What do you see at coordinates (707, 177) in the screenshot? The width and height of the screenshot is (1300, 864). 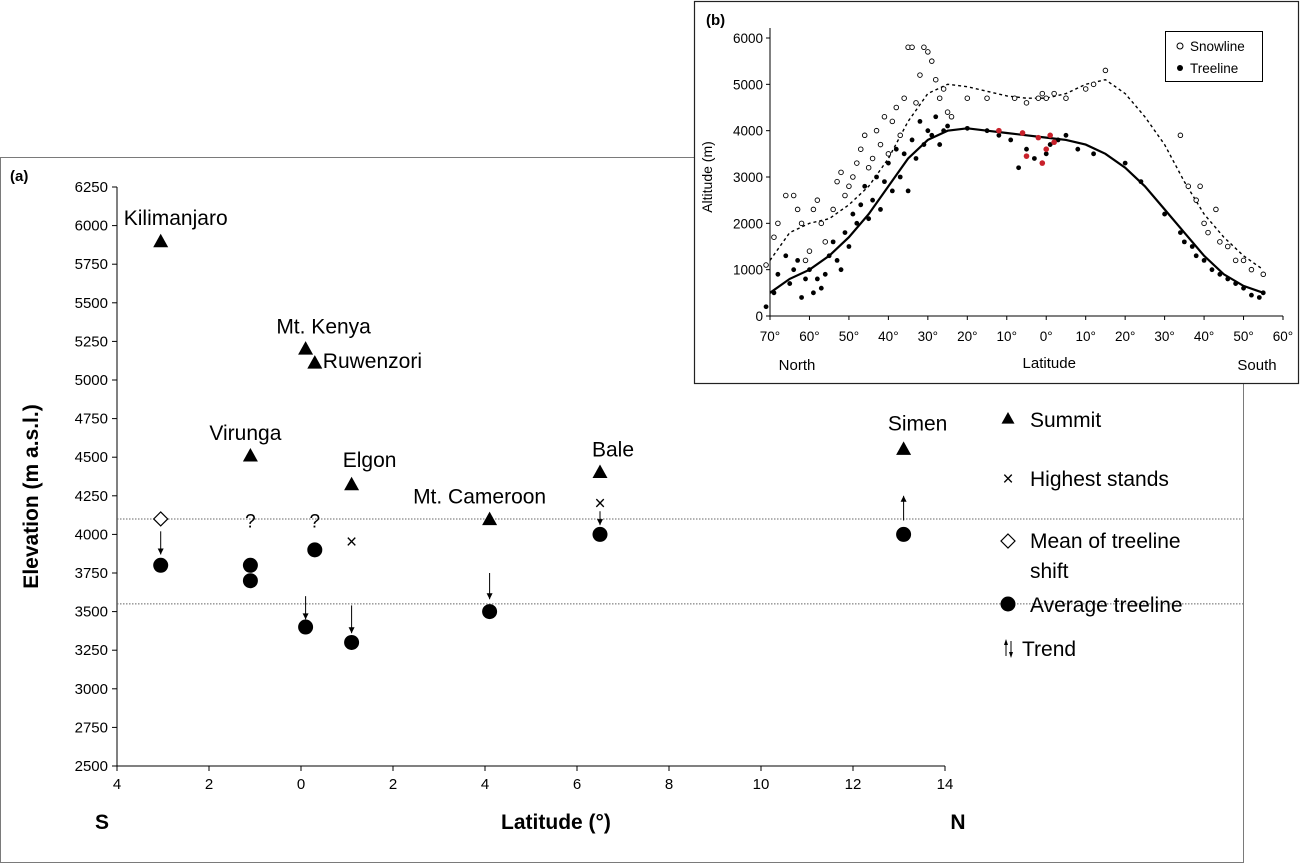 I see `inset-y-axis-title: Altitude (m)` at bounding box center [707, 177].